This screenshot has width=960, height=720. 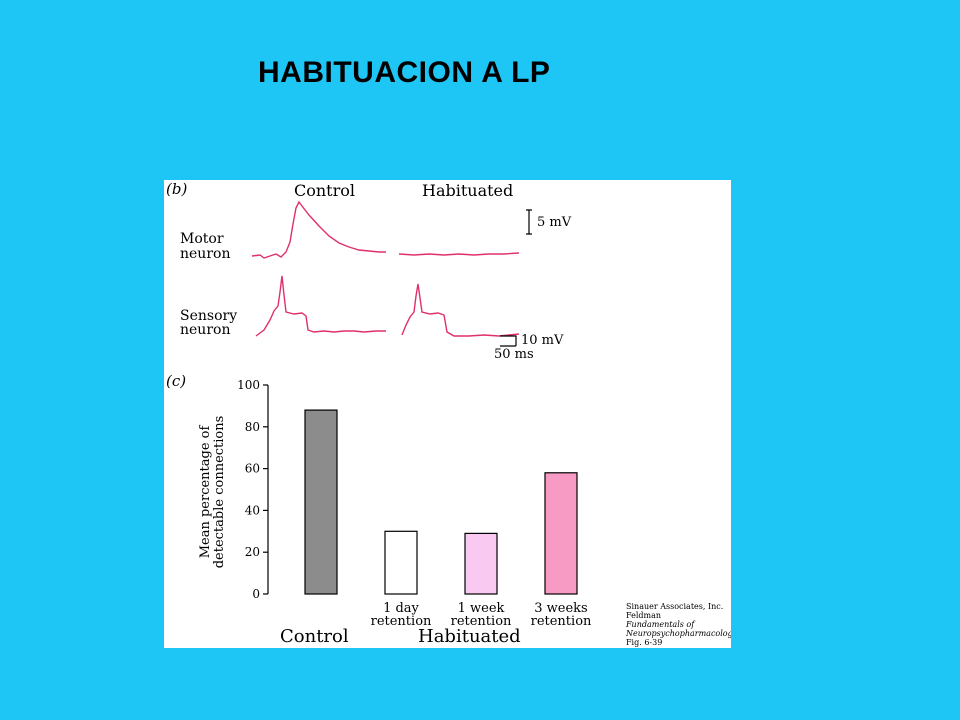 I want to click on sensory-time-scale-label: 50 ms, so click(x=514, y=354).